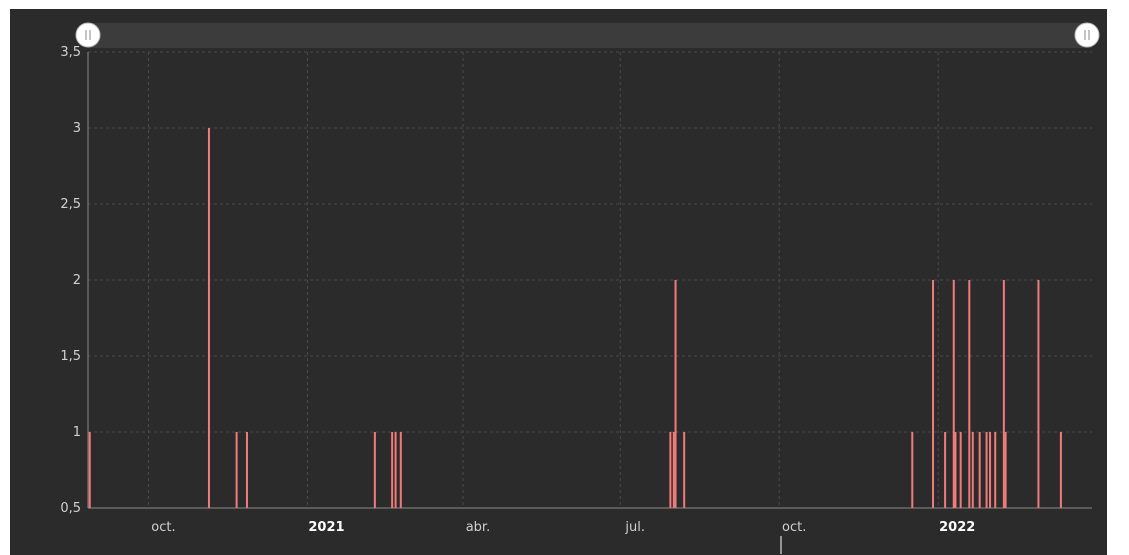 The height and width of the screenshot is (555, 1129). I want to click on x-tick-label: 2021, so click(326, 527).